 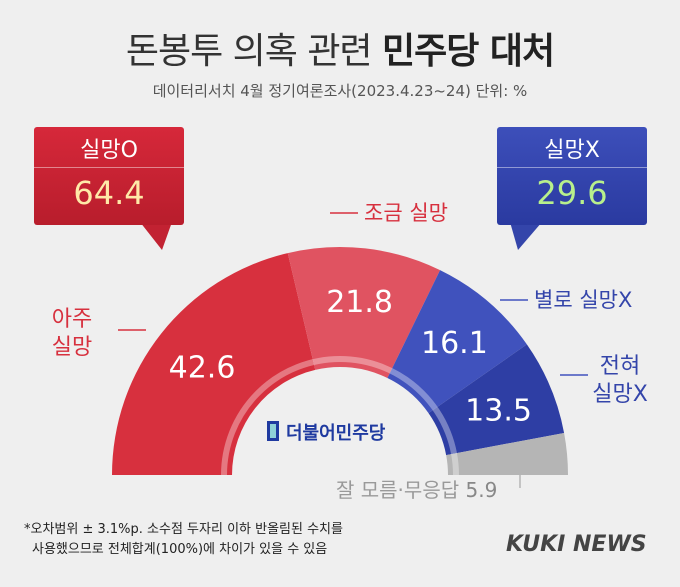 What do you see at coordinates (454, 343) in the screenshot?
I see `slice-value-2: 16.1` at bounding box center [454, 343].